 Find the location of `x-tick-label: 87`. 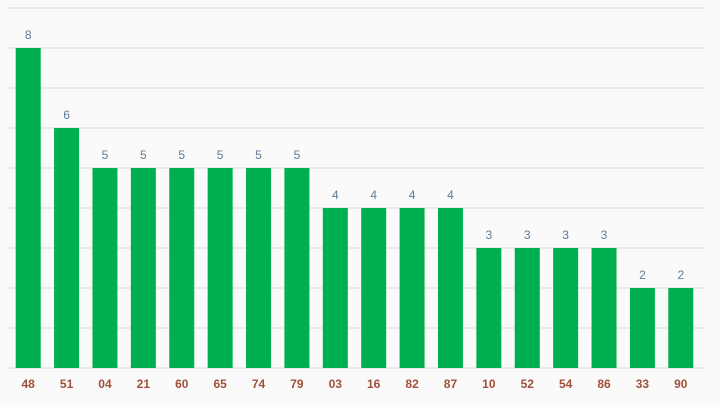

x-tick-label: 87 is located at coordinates (451, 384).